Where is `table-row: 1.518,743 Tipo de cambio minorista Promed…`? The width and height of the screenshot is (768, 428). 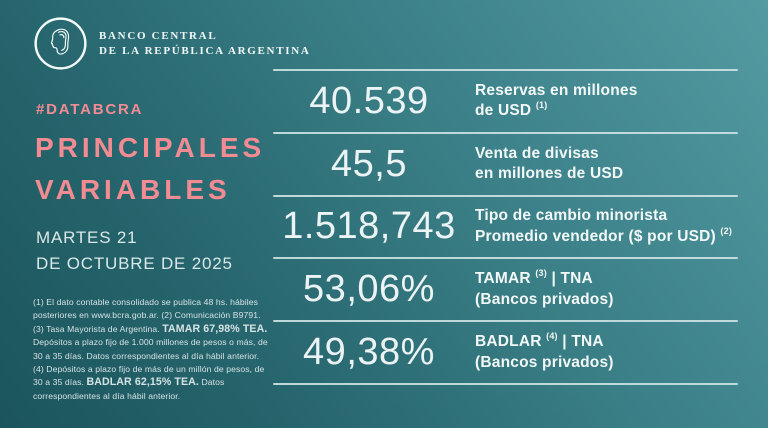
table-row: 1.518,743 Tipo de cambio minorista Promed… is located at coordinates (505, 227).